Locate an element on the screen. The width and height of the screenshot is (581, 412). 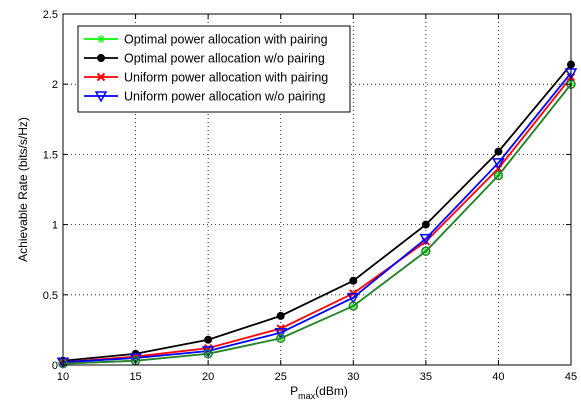
x-tick-label: 25 is located at coordinates (281, 377).